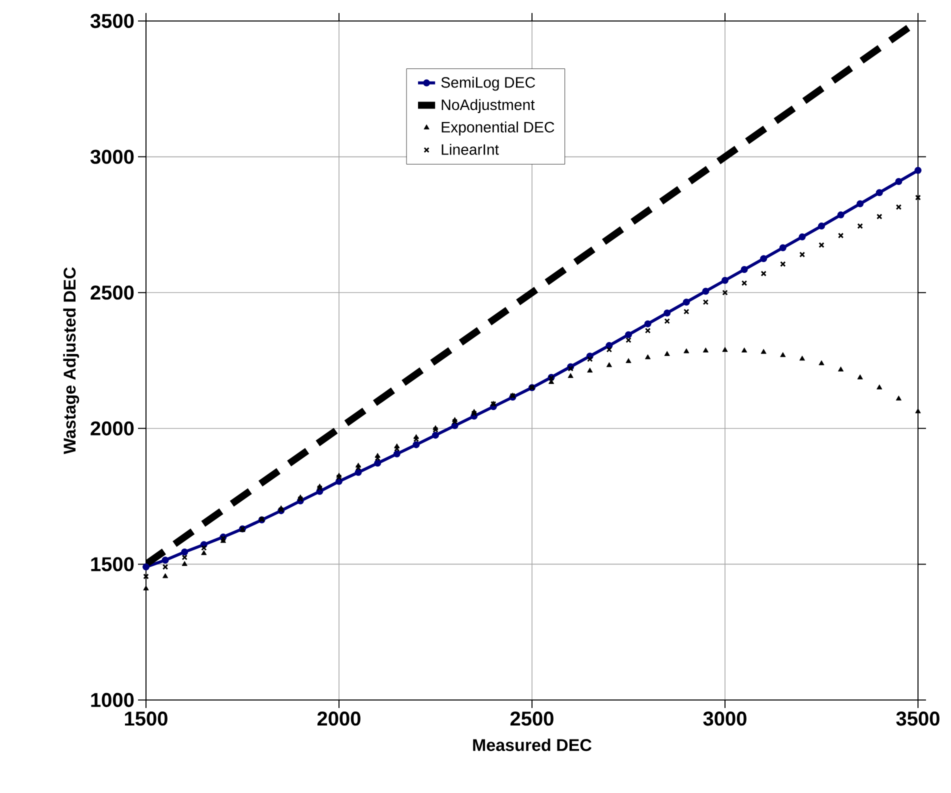  What do you see at coordinates (112, 428) in the screenshot?
I see `y-tick-label: 2000` at bounding box center [112, 428].